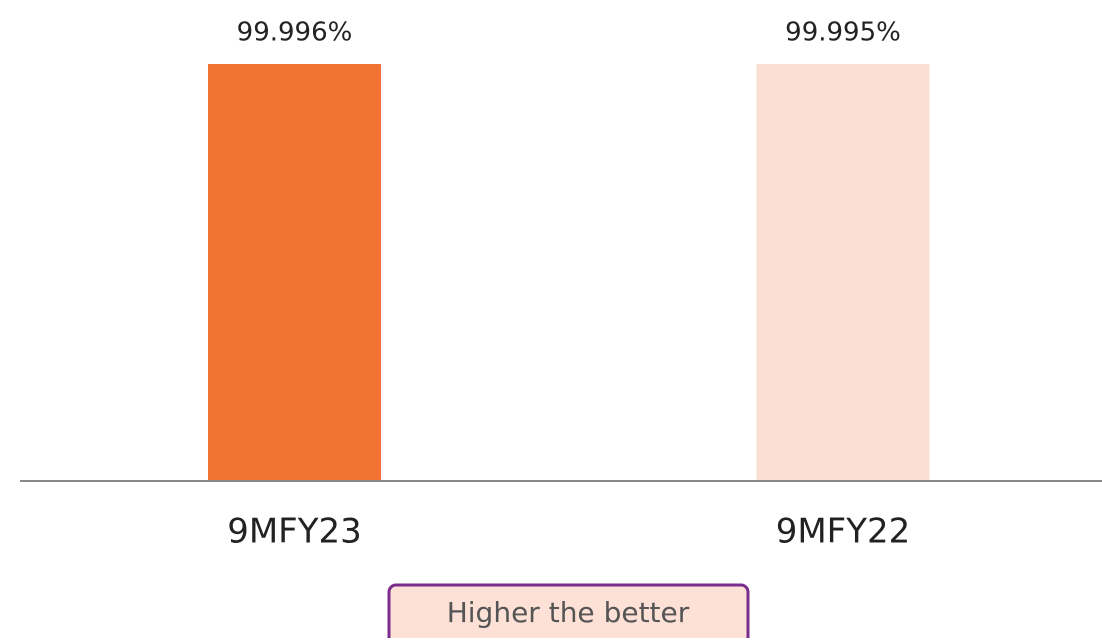 This screenshot has width=1102, height=642. I want to click on value-label: 99.995%, so click(843, 33).